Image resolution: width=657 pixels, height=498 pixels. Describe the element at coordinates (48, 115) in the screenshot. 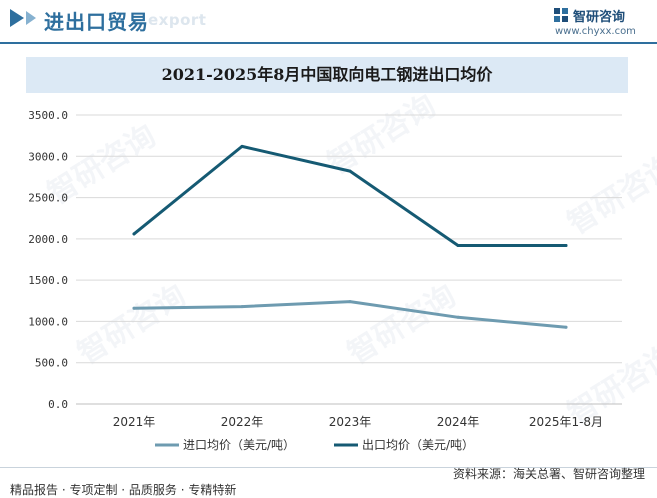

I see `y-tick-label: 3500.0` at that location.